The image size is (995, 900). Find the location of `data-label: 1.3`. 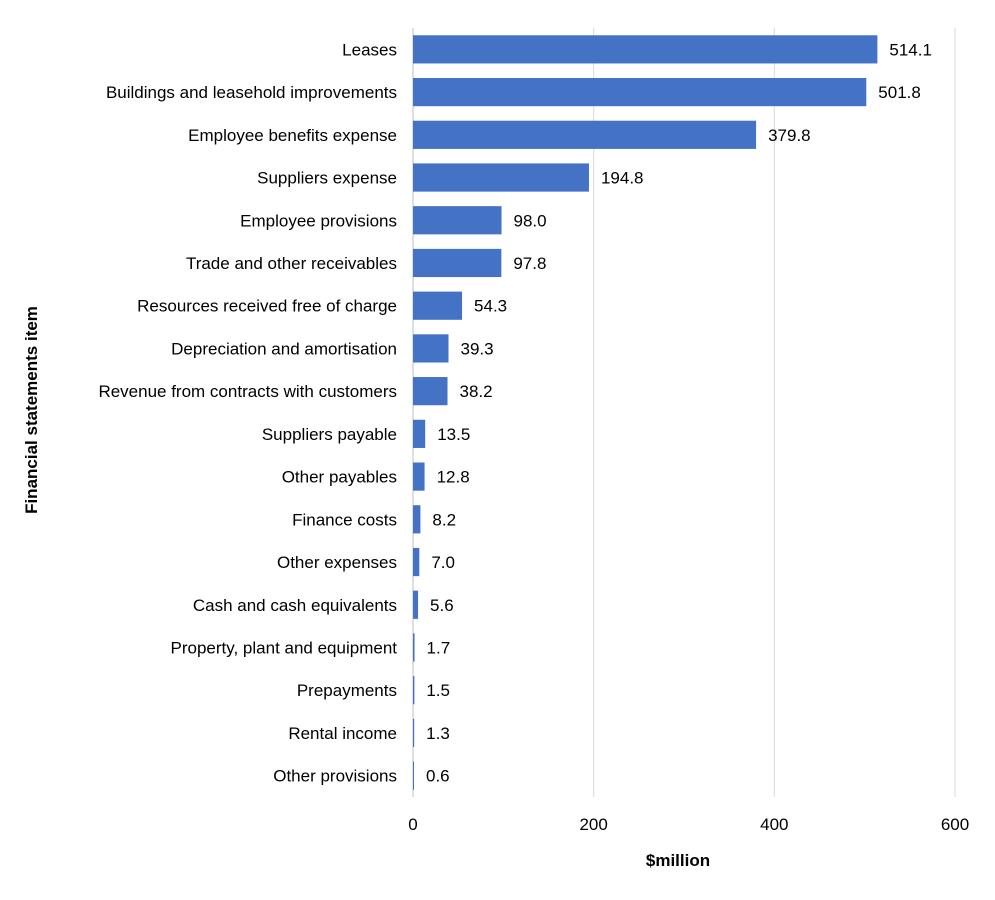

data-label: 1.3 is located at coordinates (438, 733).